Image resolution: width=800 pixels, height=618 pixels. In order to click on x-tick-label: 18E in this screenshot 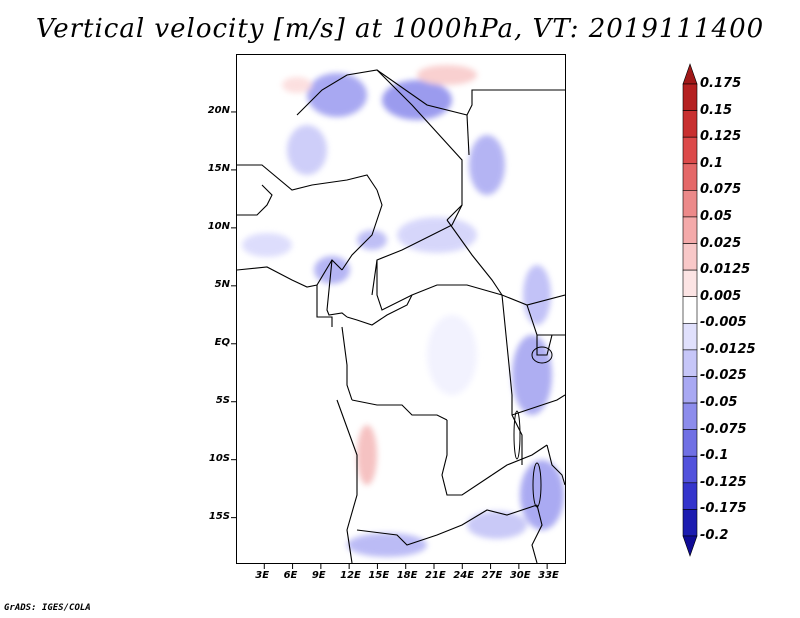, I will do `click(407, 575)`.